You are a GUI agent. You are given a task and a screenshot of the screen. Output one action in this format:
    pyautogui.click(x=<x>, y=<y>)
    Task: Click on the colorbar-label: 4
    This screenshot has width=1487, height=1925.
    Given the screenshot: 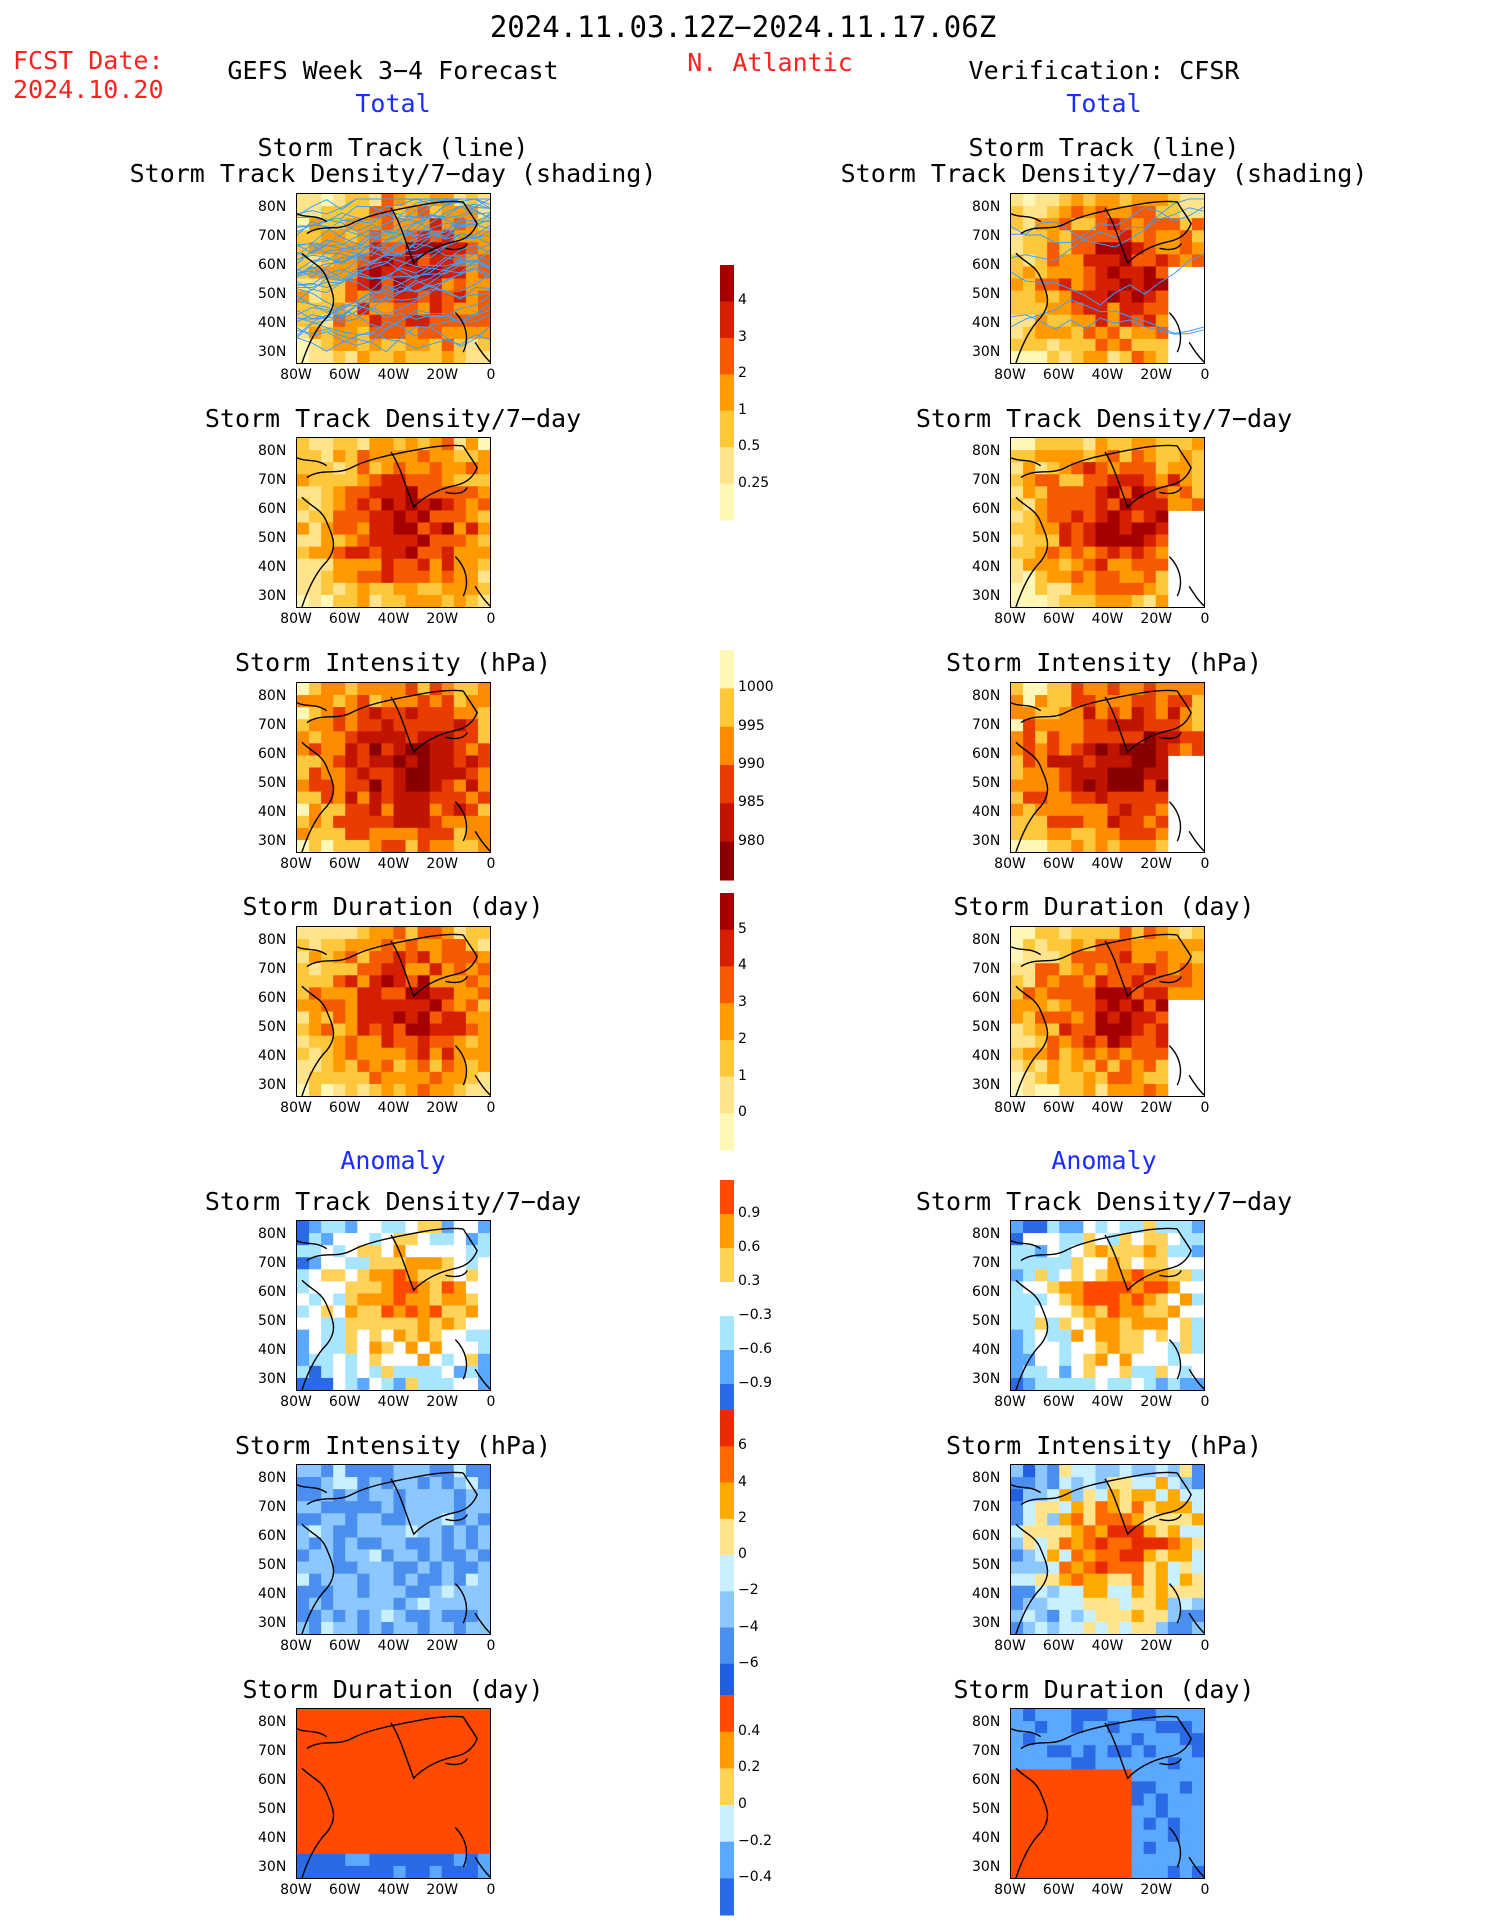 What is the action you would take?
    pyautogui.click(x=742, y=300)
    